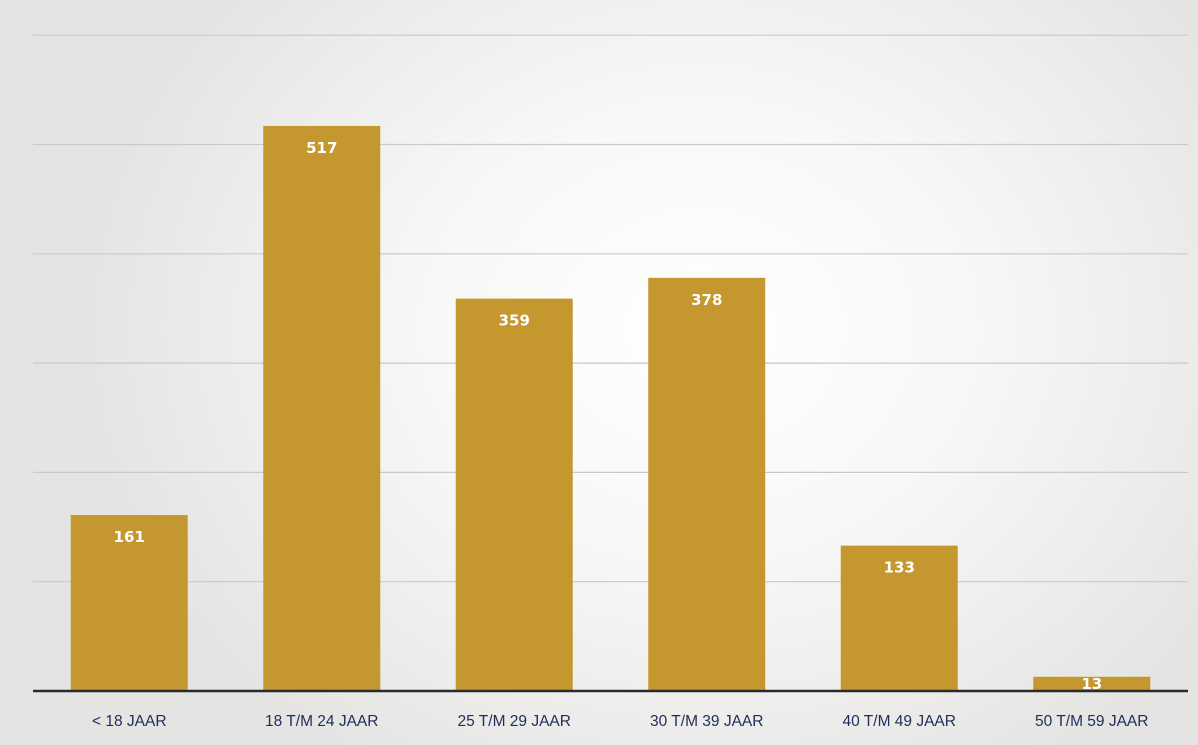 The height and width of the screenshot is (745, 1198). Describe the element at coordinates (514, 321) in the screenshot. I see `data-label: 359` at that location.